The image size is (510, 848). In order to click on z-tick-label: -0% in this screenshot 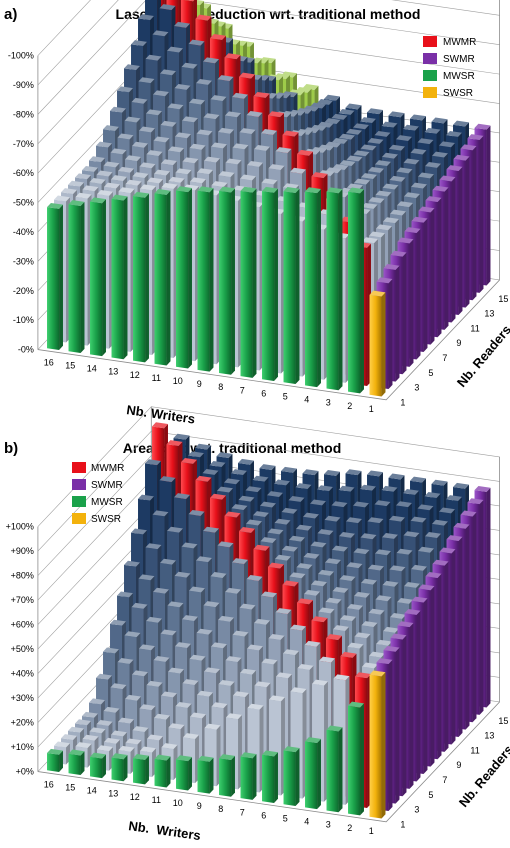, I will do `click(26, 350)`.